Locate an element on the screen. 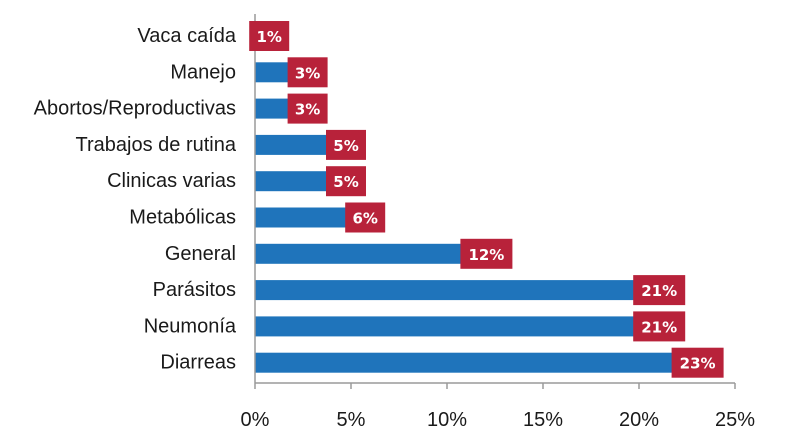 The width and height of the screenshot is (790, 448). category-label: Trabajos de rutina is located at coordinates (156, 145).